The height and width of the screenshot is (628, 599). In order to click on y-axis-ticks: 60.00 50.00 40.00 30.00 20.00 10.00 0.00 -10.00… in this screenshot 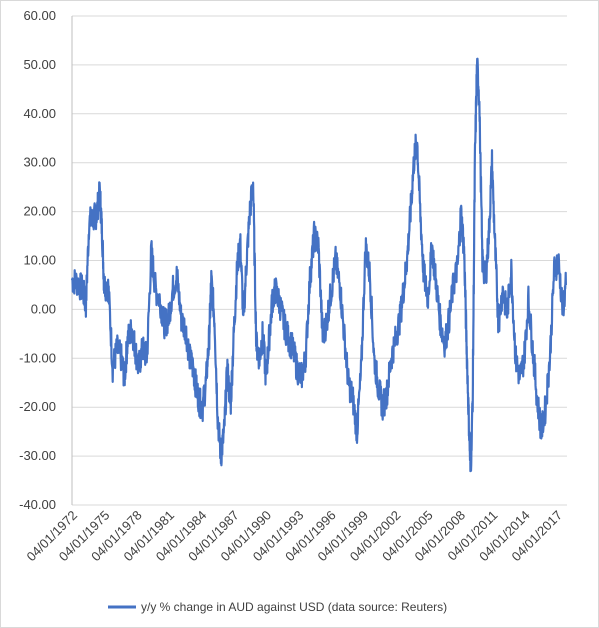, I will do `click(37, 260)`.